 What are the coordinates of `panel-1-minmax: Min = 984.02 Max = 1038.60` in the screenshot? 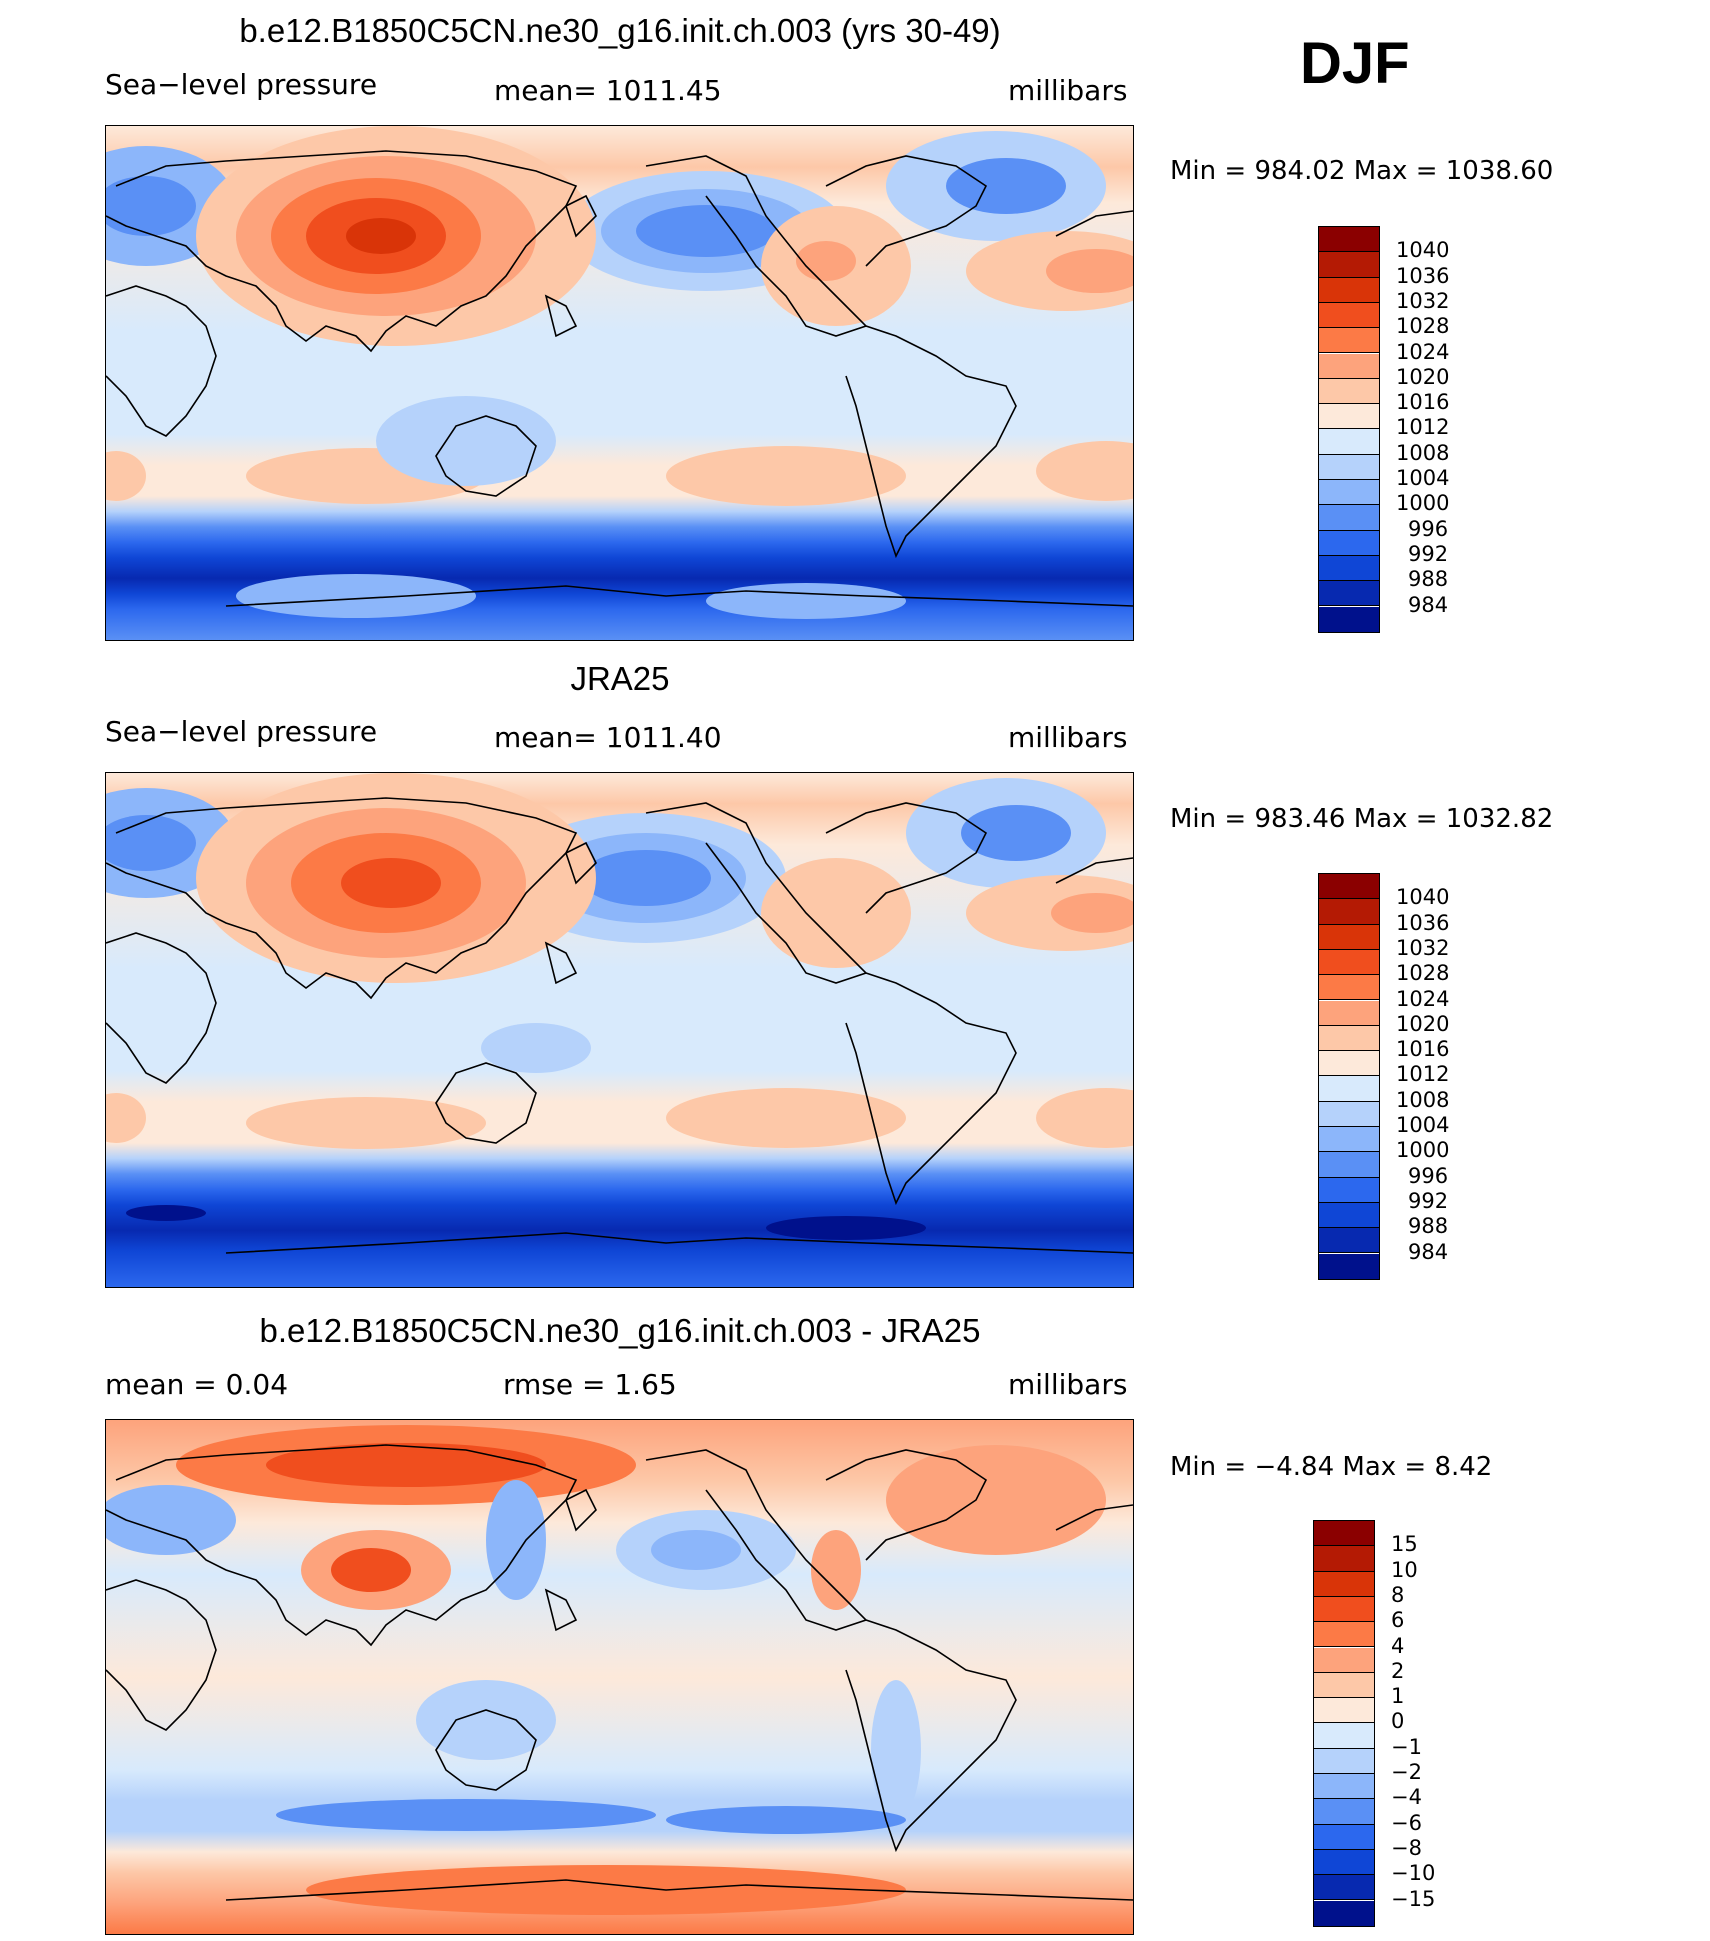 It's located at (1362, 171).